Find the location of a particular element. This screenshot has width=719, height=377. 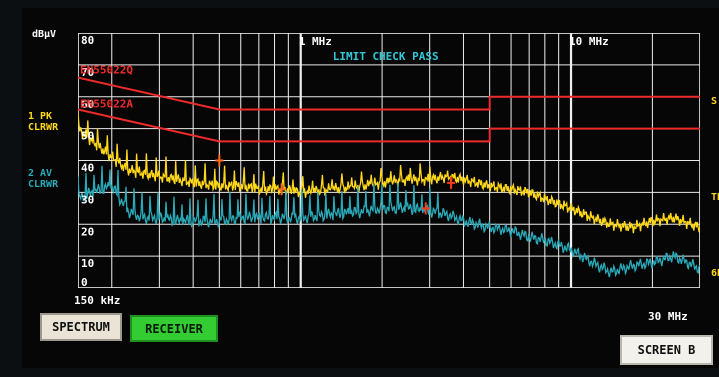

y-tick-label: 40 is located at coordinates (87, 168).